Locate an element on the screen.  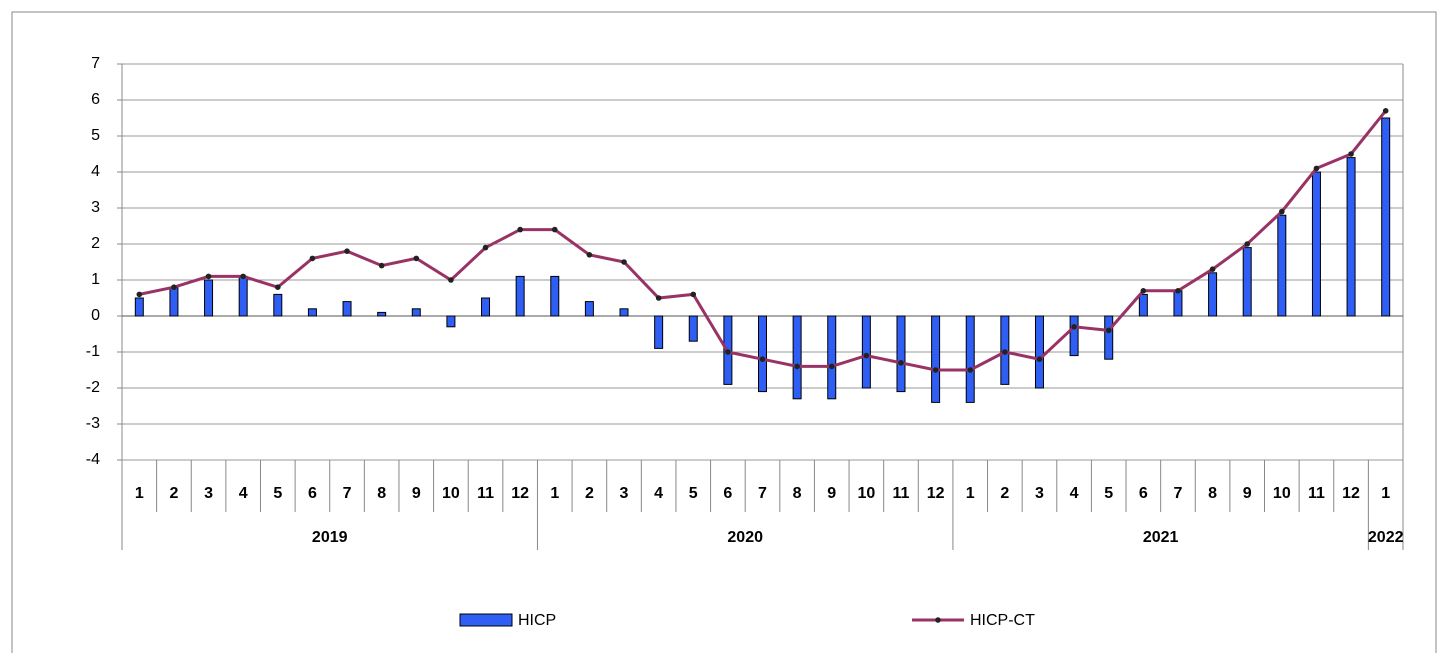
y-tick-label: 1 is located at coordinates (95, 279).